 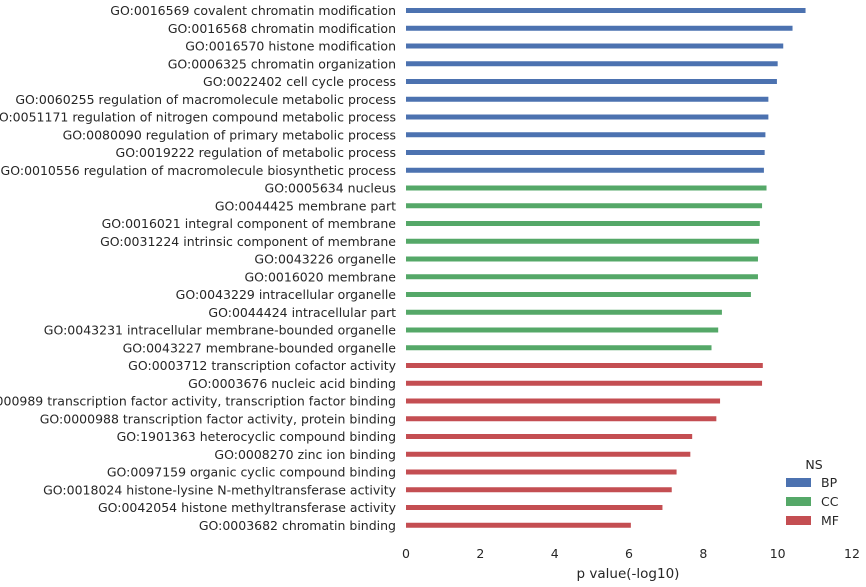 What do you see at coordinates (330, 188) in the screenshot?
I see `category-label: GO:0005634 nucleus` at bounding box center [330, 188].